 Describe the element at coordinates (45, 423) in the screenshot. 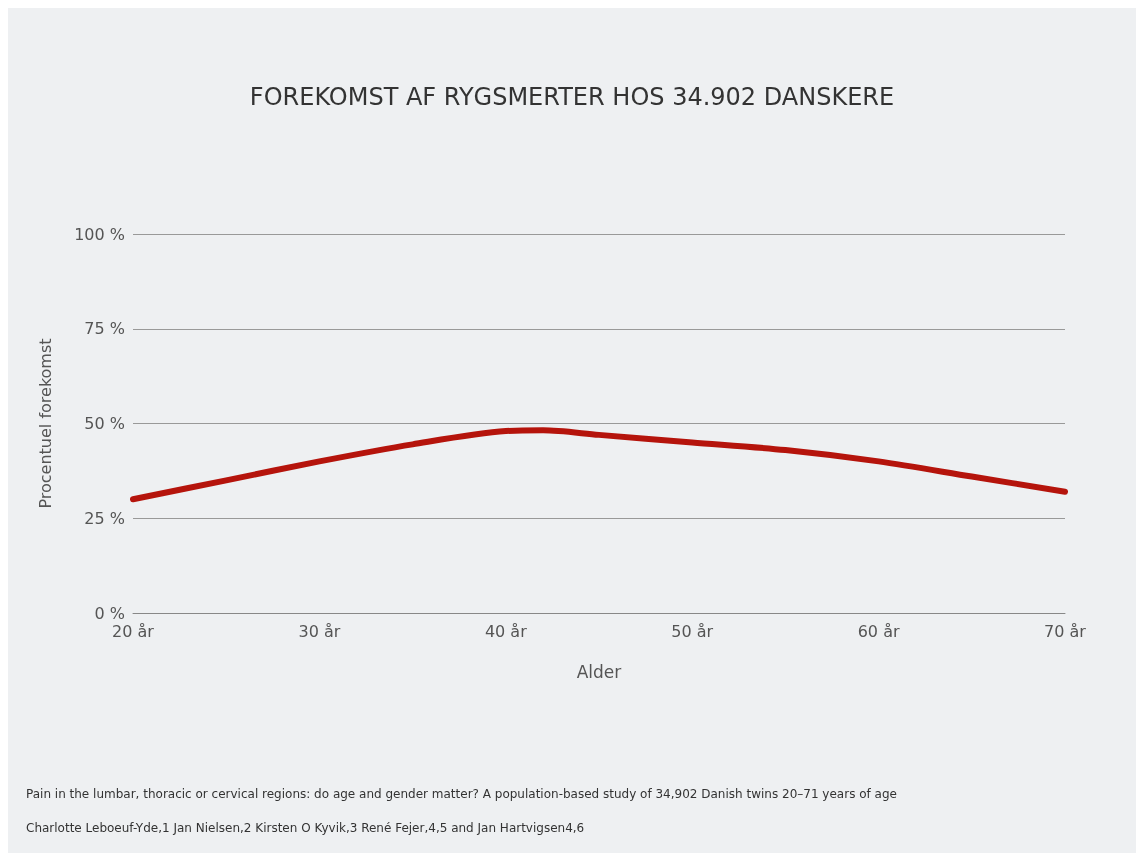

I see `y-axis-title: Procentuel forekomst` at that location.